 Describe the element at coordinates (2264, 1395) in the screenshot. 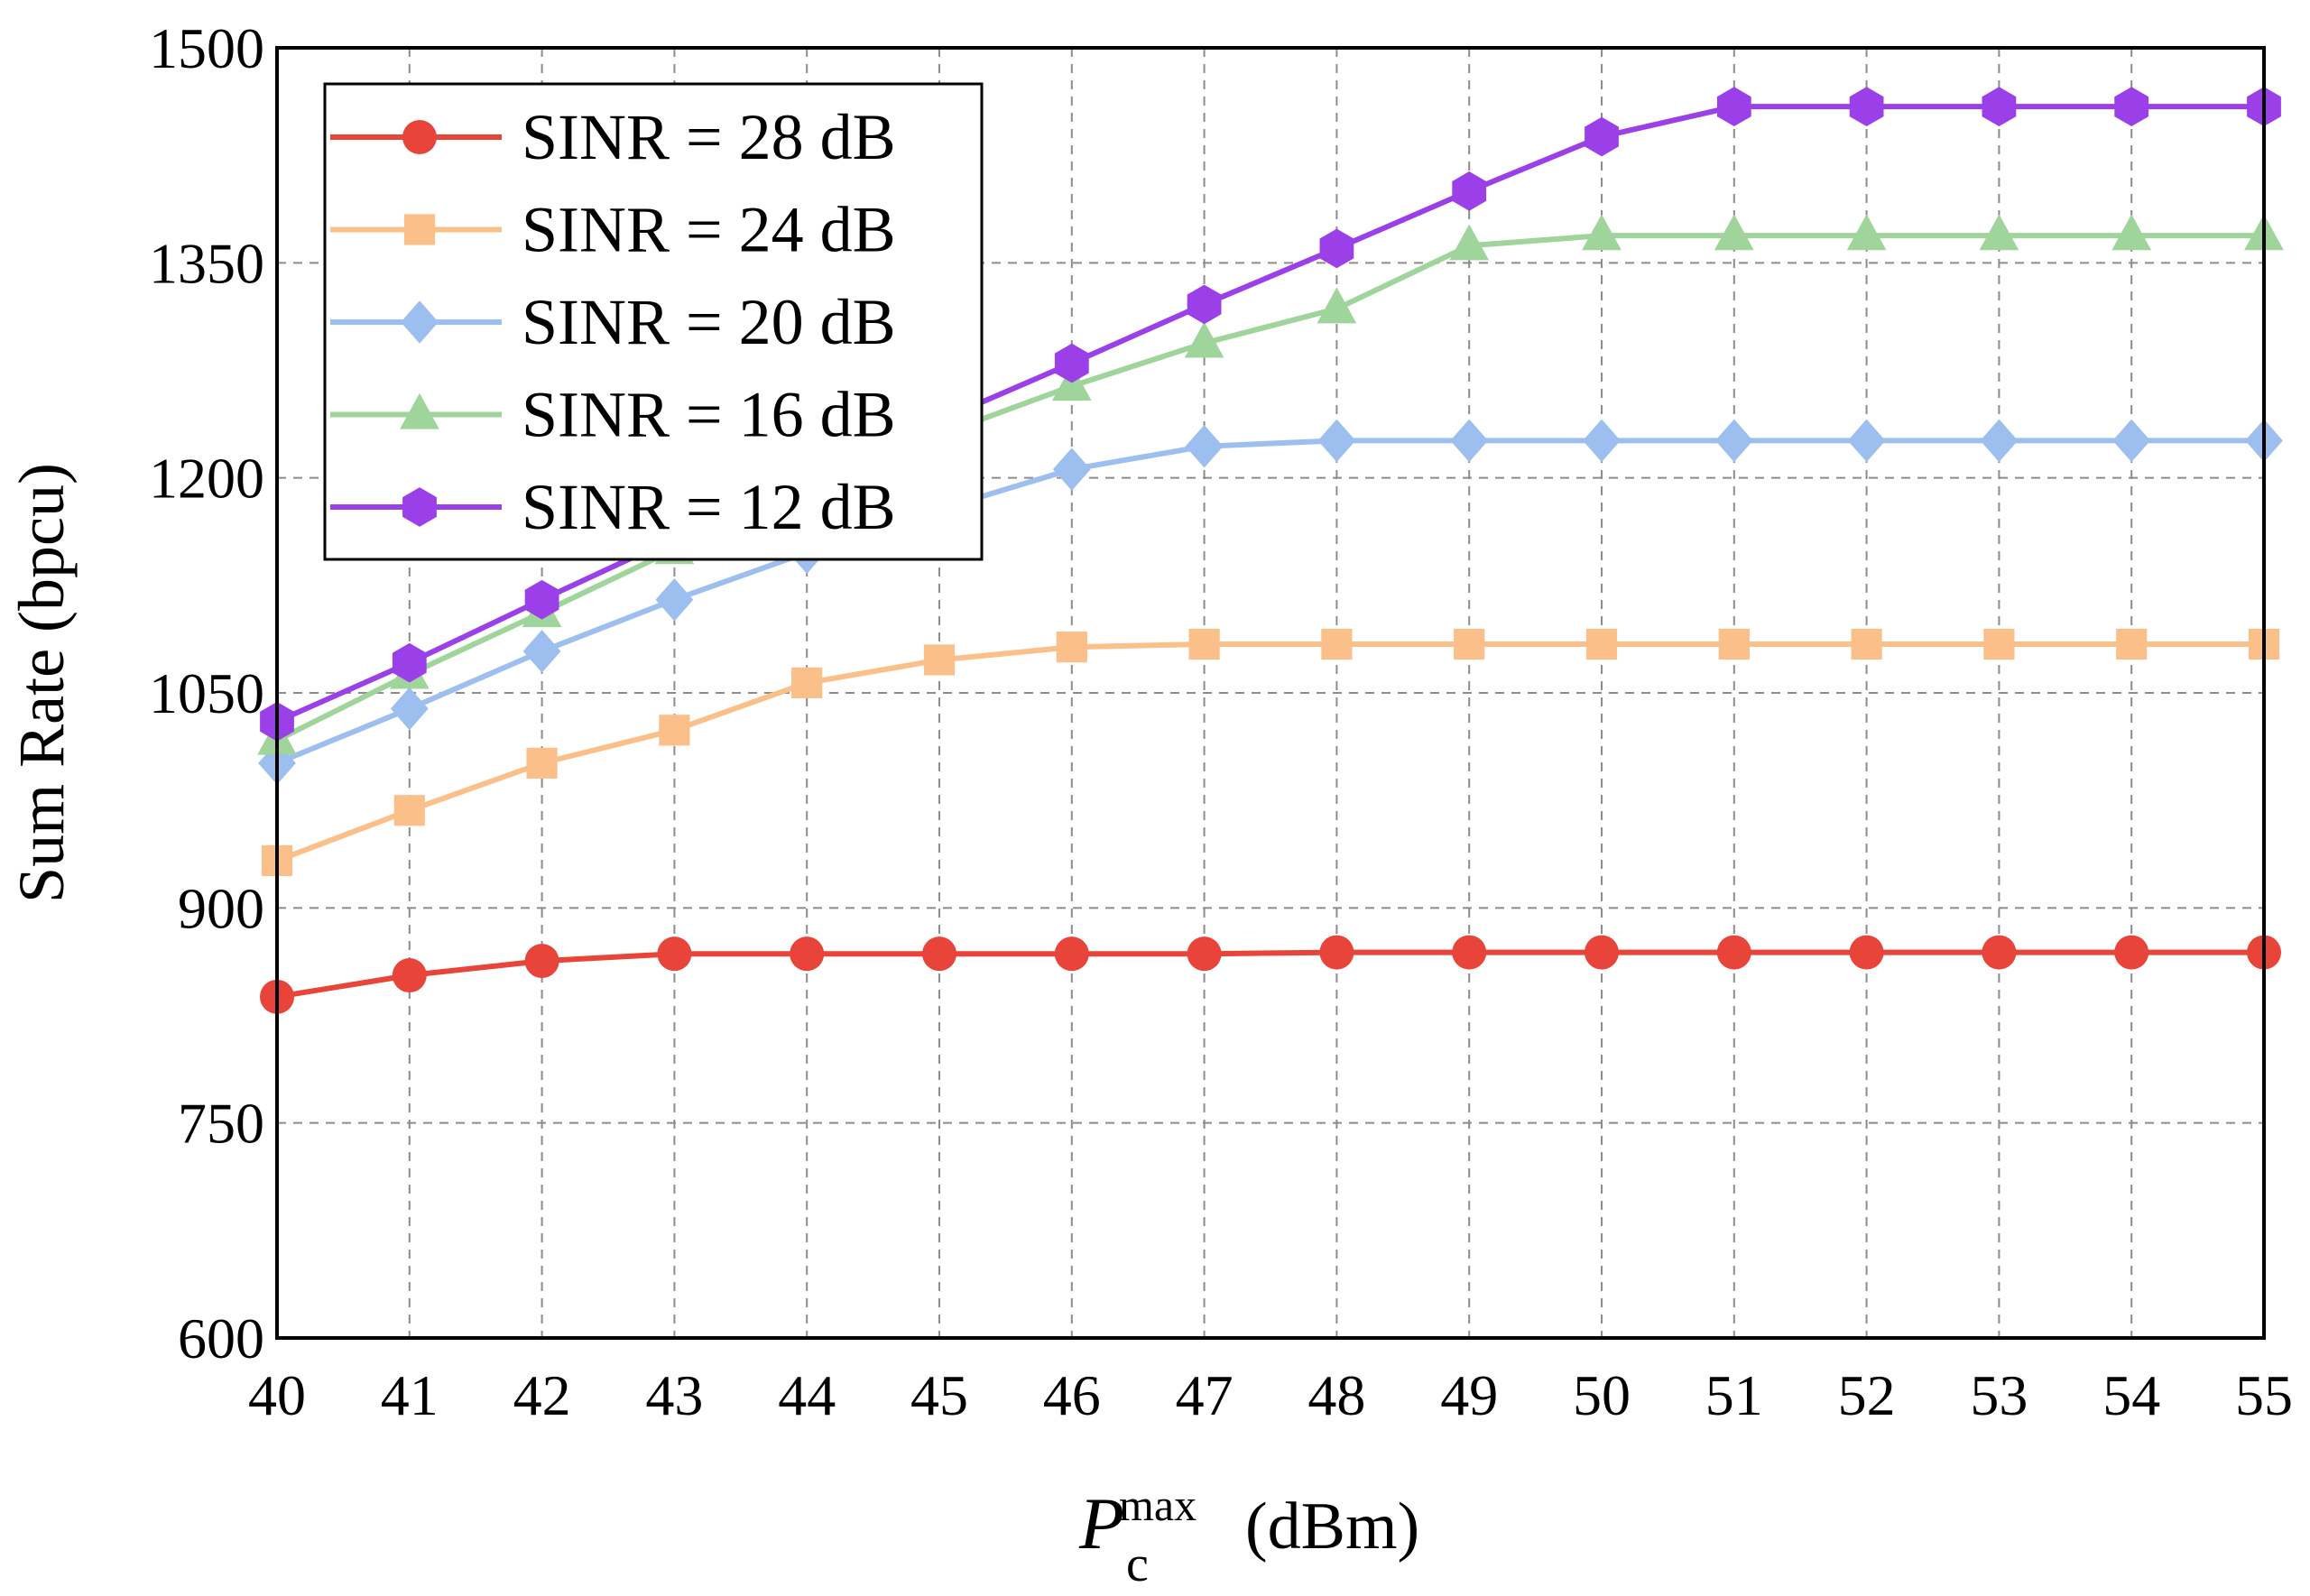

I see `x-tick-label-55: 55` at that location.